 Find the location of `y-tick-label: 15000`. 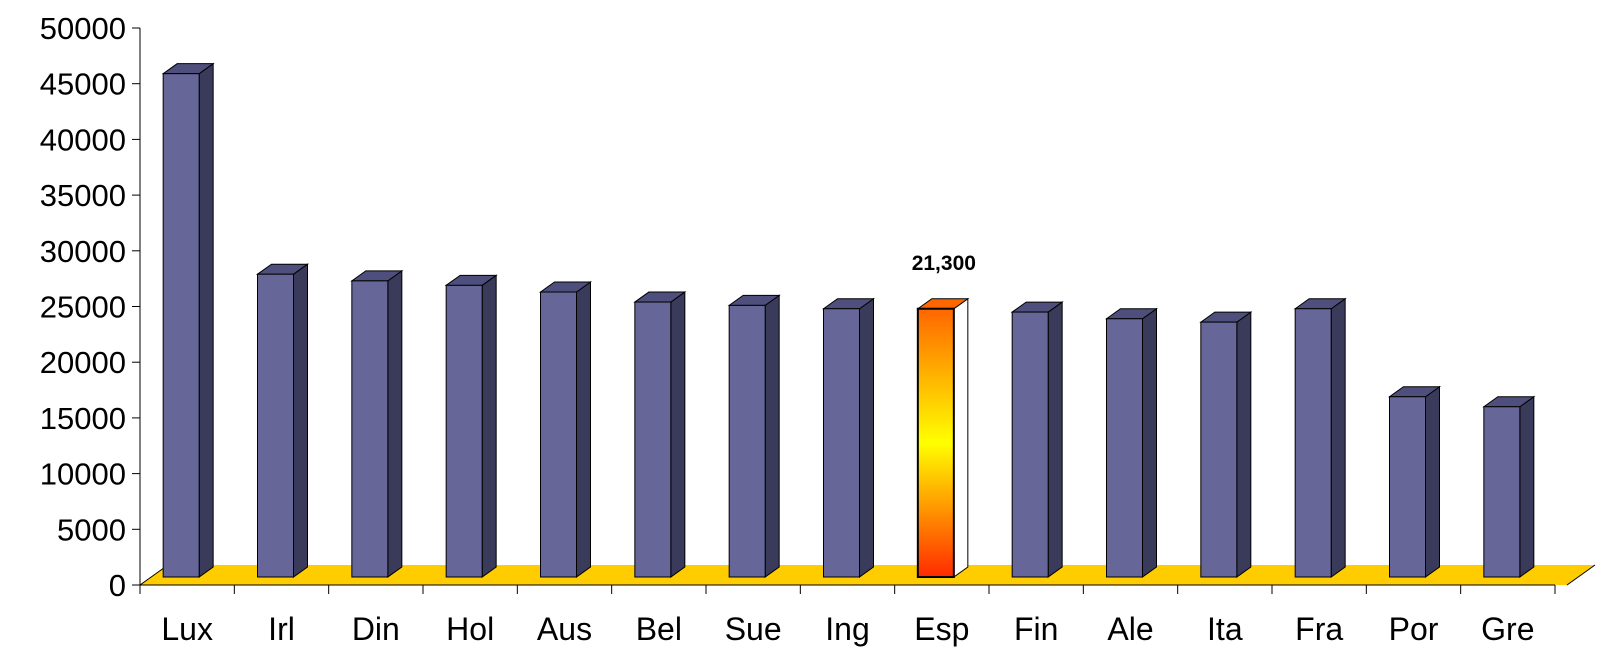

y-tick-label: 15000 is located at coordinates (83, 418).